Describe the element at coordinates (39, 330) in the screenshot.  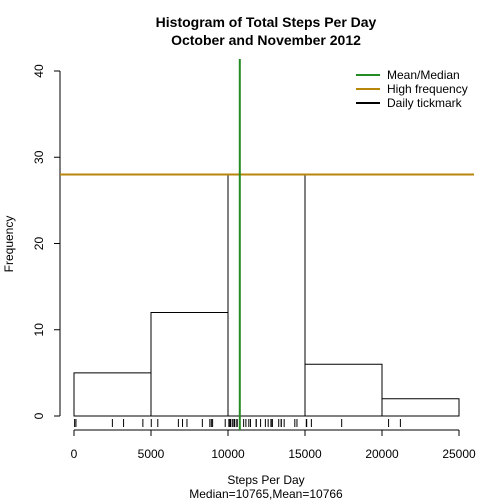
I see `y-tick-label-1: 10` at that location.